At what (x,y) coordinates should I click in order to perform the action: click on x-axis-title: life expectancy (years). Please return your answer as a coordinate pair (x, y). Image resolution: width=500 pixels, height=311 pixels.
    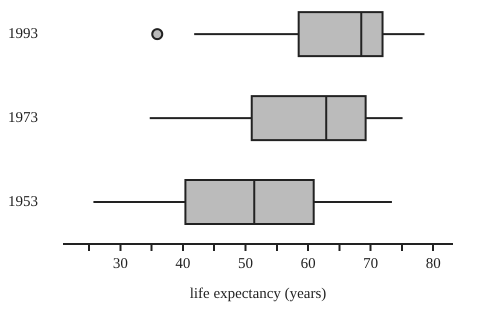
    Looking at the image, I should click on (258, 294).